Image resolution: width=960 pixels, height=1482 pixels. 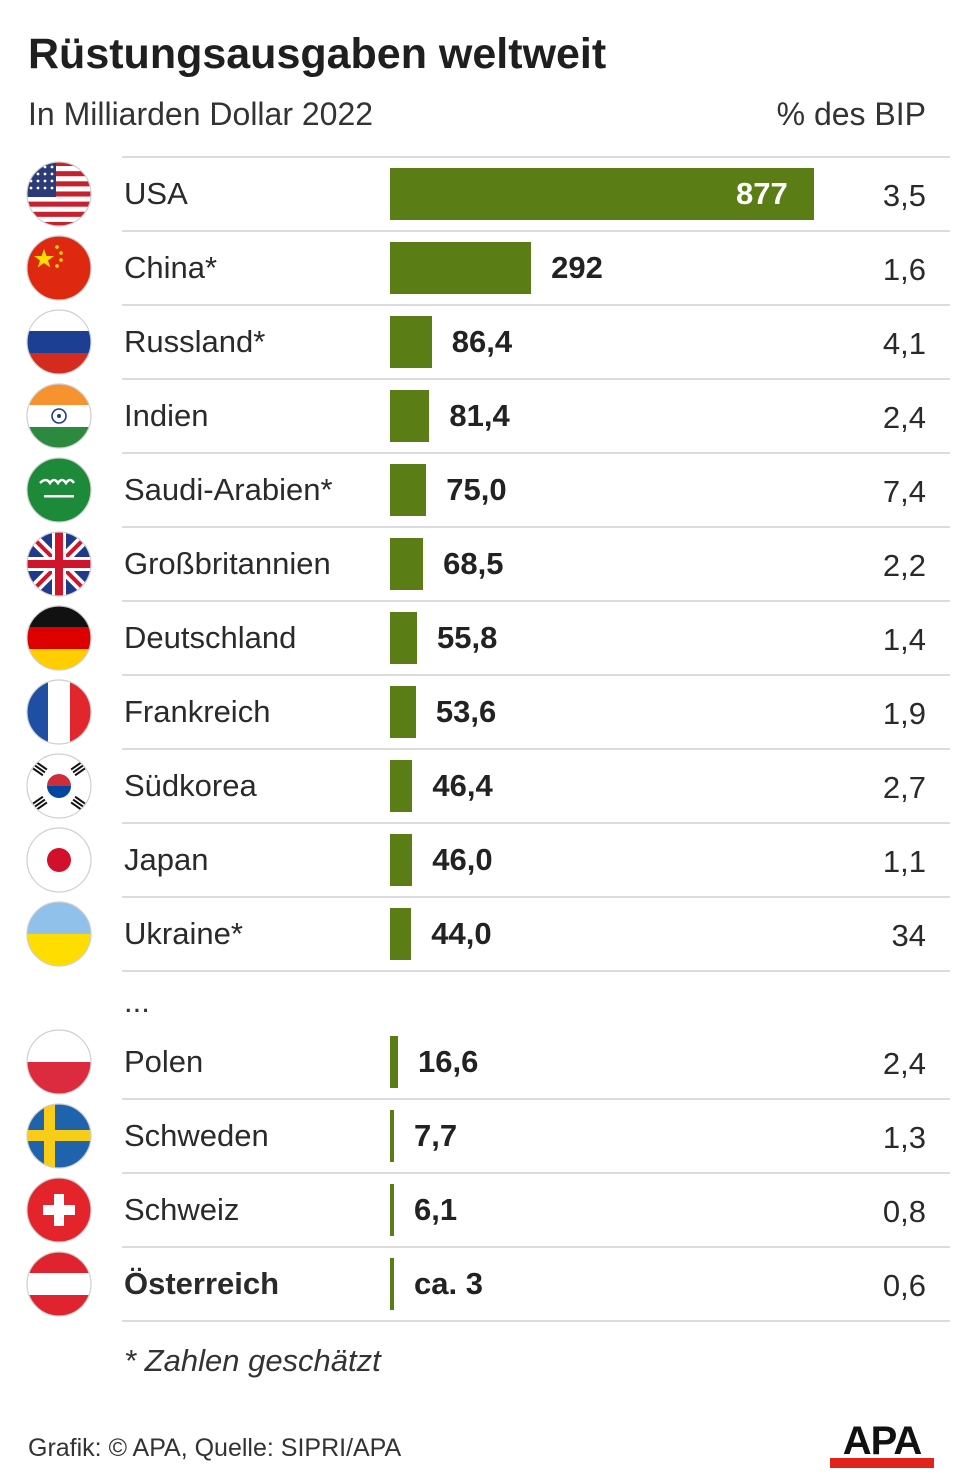 I want to click on bip-value: 1,9, so click(x=904, y=713).